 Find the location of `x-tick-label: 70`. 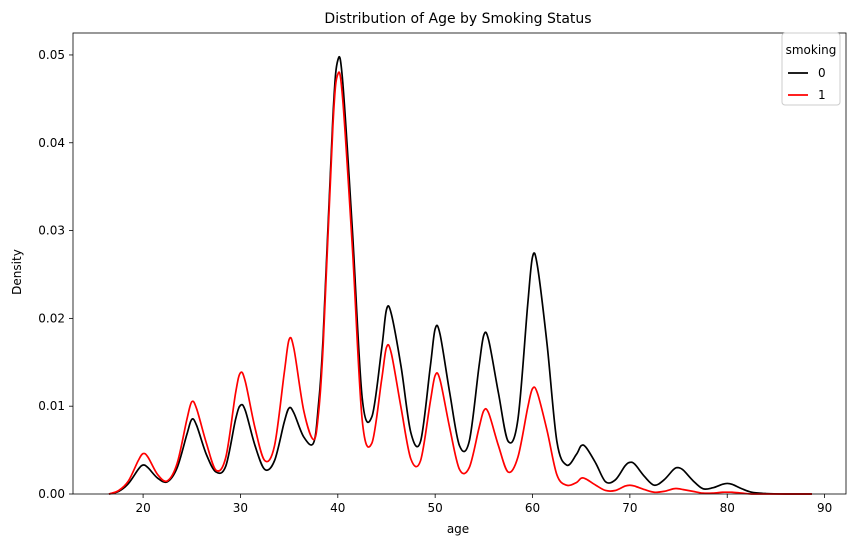

x-tick-label: 70 is located at coordinates (629, 508).